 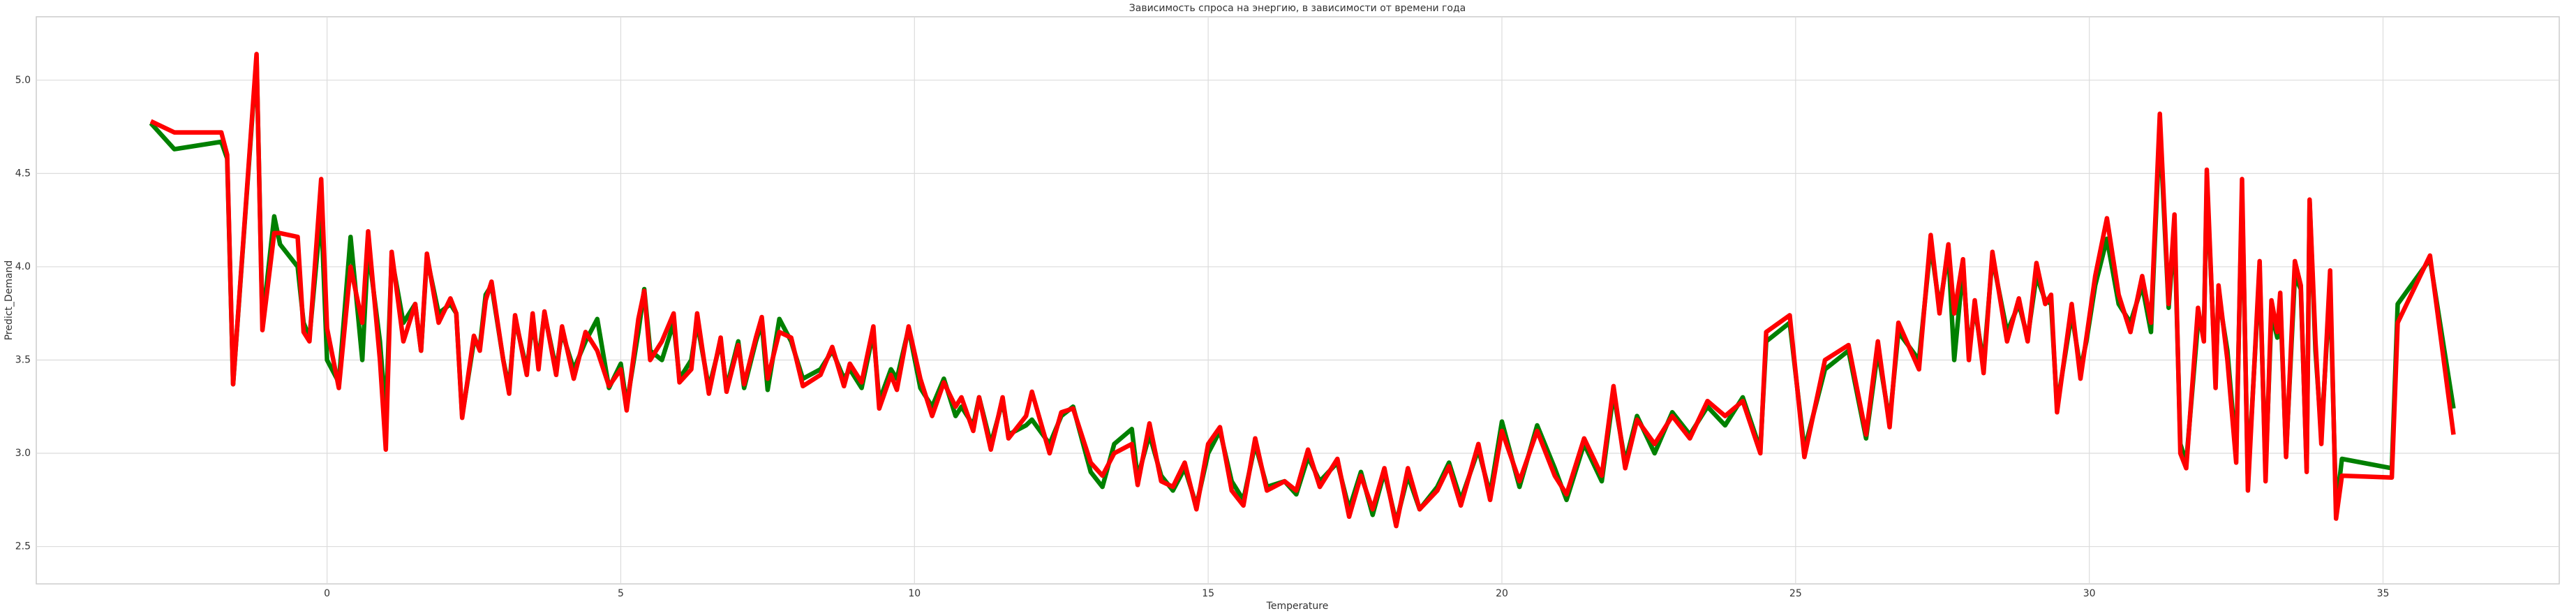 What do you see at coordinates (23, 453) in the screenshot?
I see `y-tick-label: 3.0` at bounding box center [23, 453].